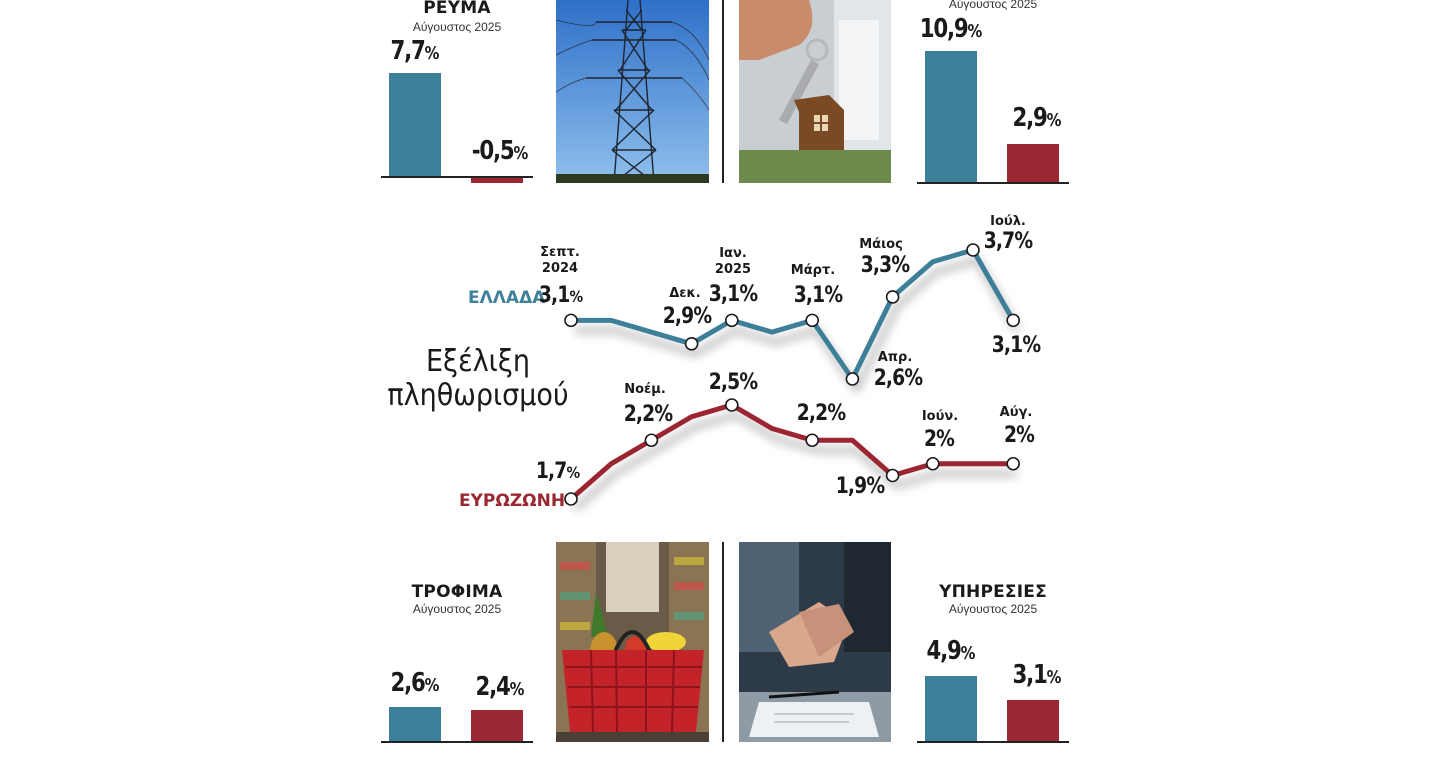  I want to click on handshake-image, so click(815, 642).